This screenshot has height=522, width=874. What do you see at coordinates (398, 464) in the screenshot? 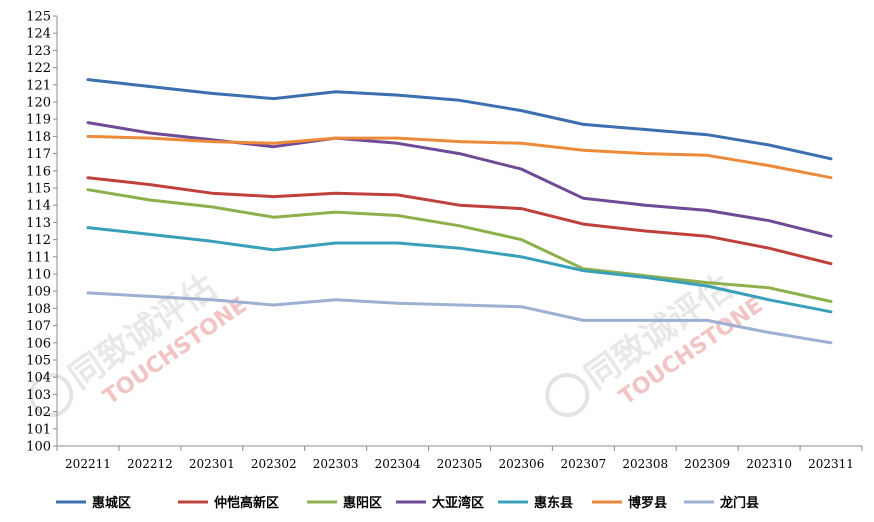
I see `x-tick-label: 202304` at bounding box center [398, 464].